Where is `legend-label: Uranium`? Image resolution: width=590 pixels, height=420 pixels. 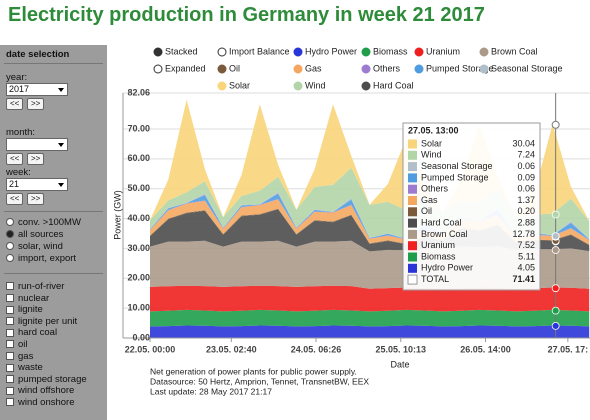
legend-label: Uranium is located at coordinates (443, 51).